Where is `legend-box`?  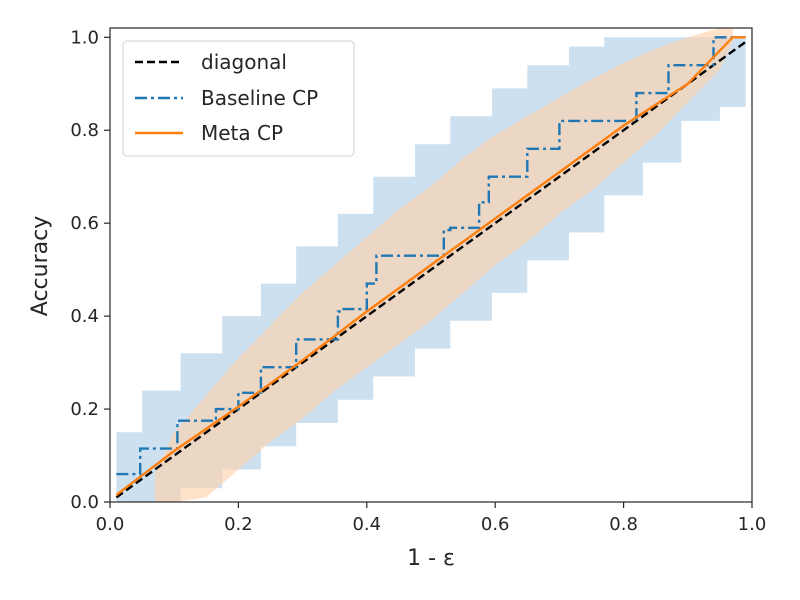
legend-box is located at coordinates (238, 98).